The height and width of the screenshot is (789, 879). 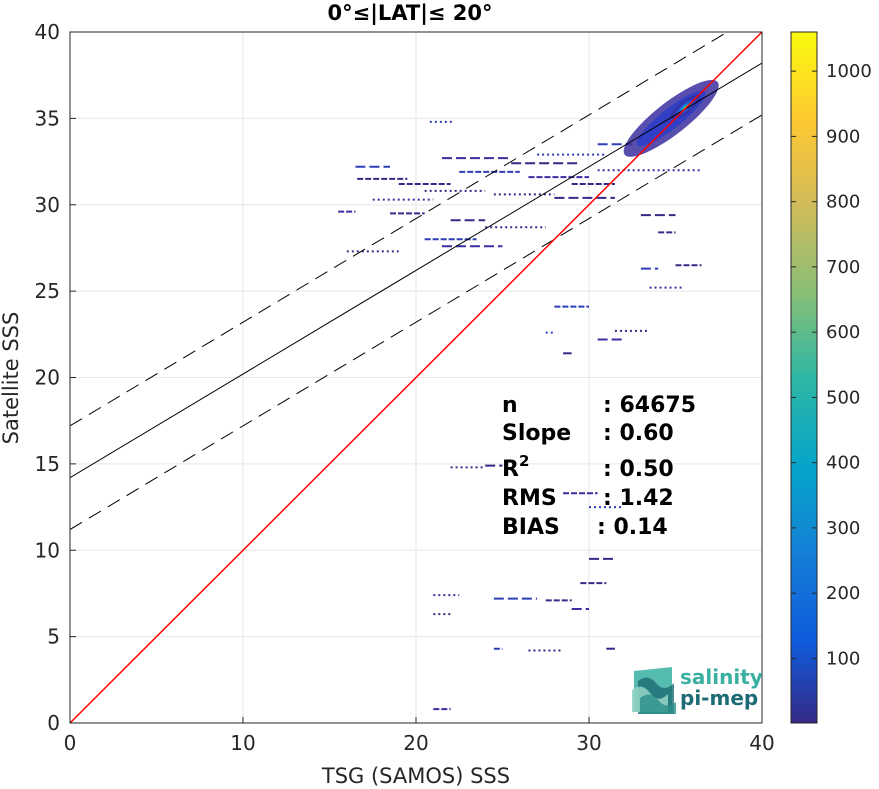 I want to click on colorbar-tick-label: 1000, so click(x=849, y=71).